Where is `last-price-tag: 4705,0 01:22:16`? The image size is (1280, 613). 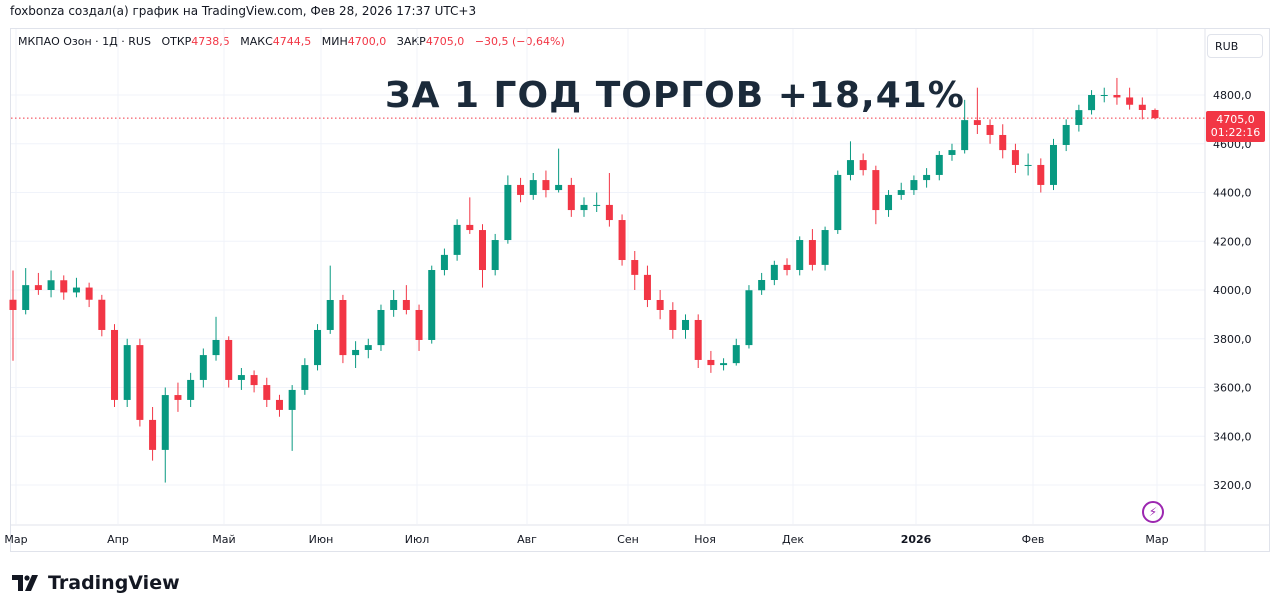 last-price-tag: 4705,0 01:22:16 is located at coordinates (1235, 126).